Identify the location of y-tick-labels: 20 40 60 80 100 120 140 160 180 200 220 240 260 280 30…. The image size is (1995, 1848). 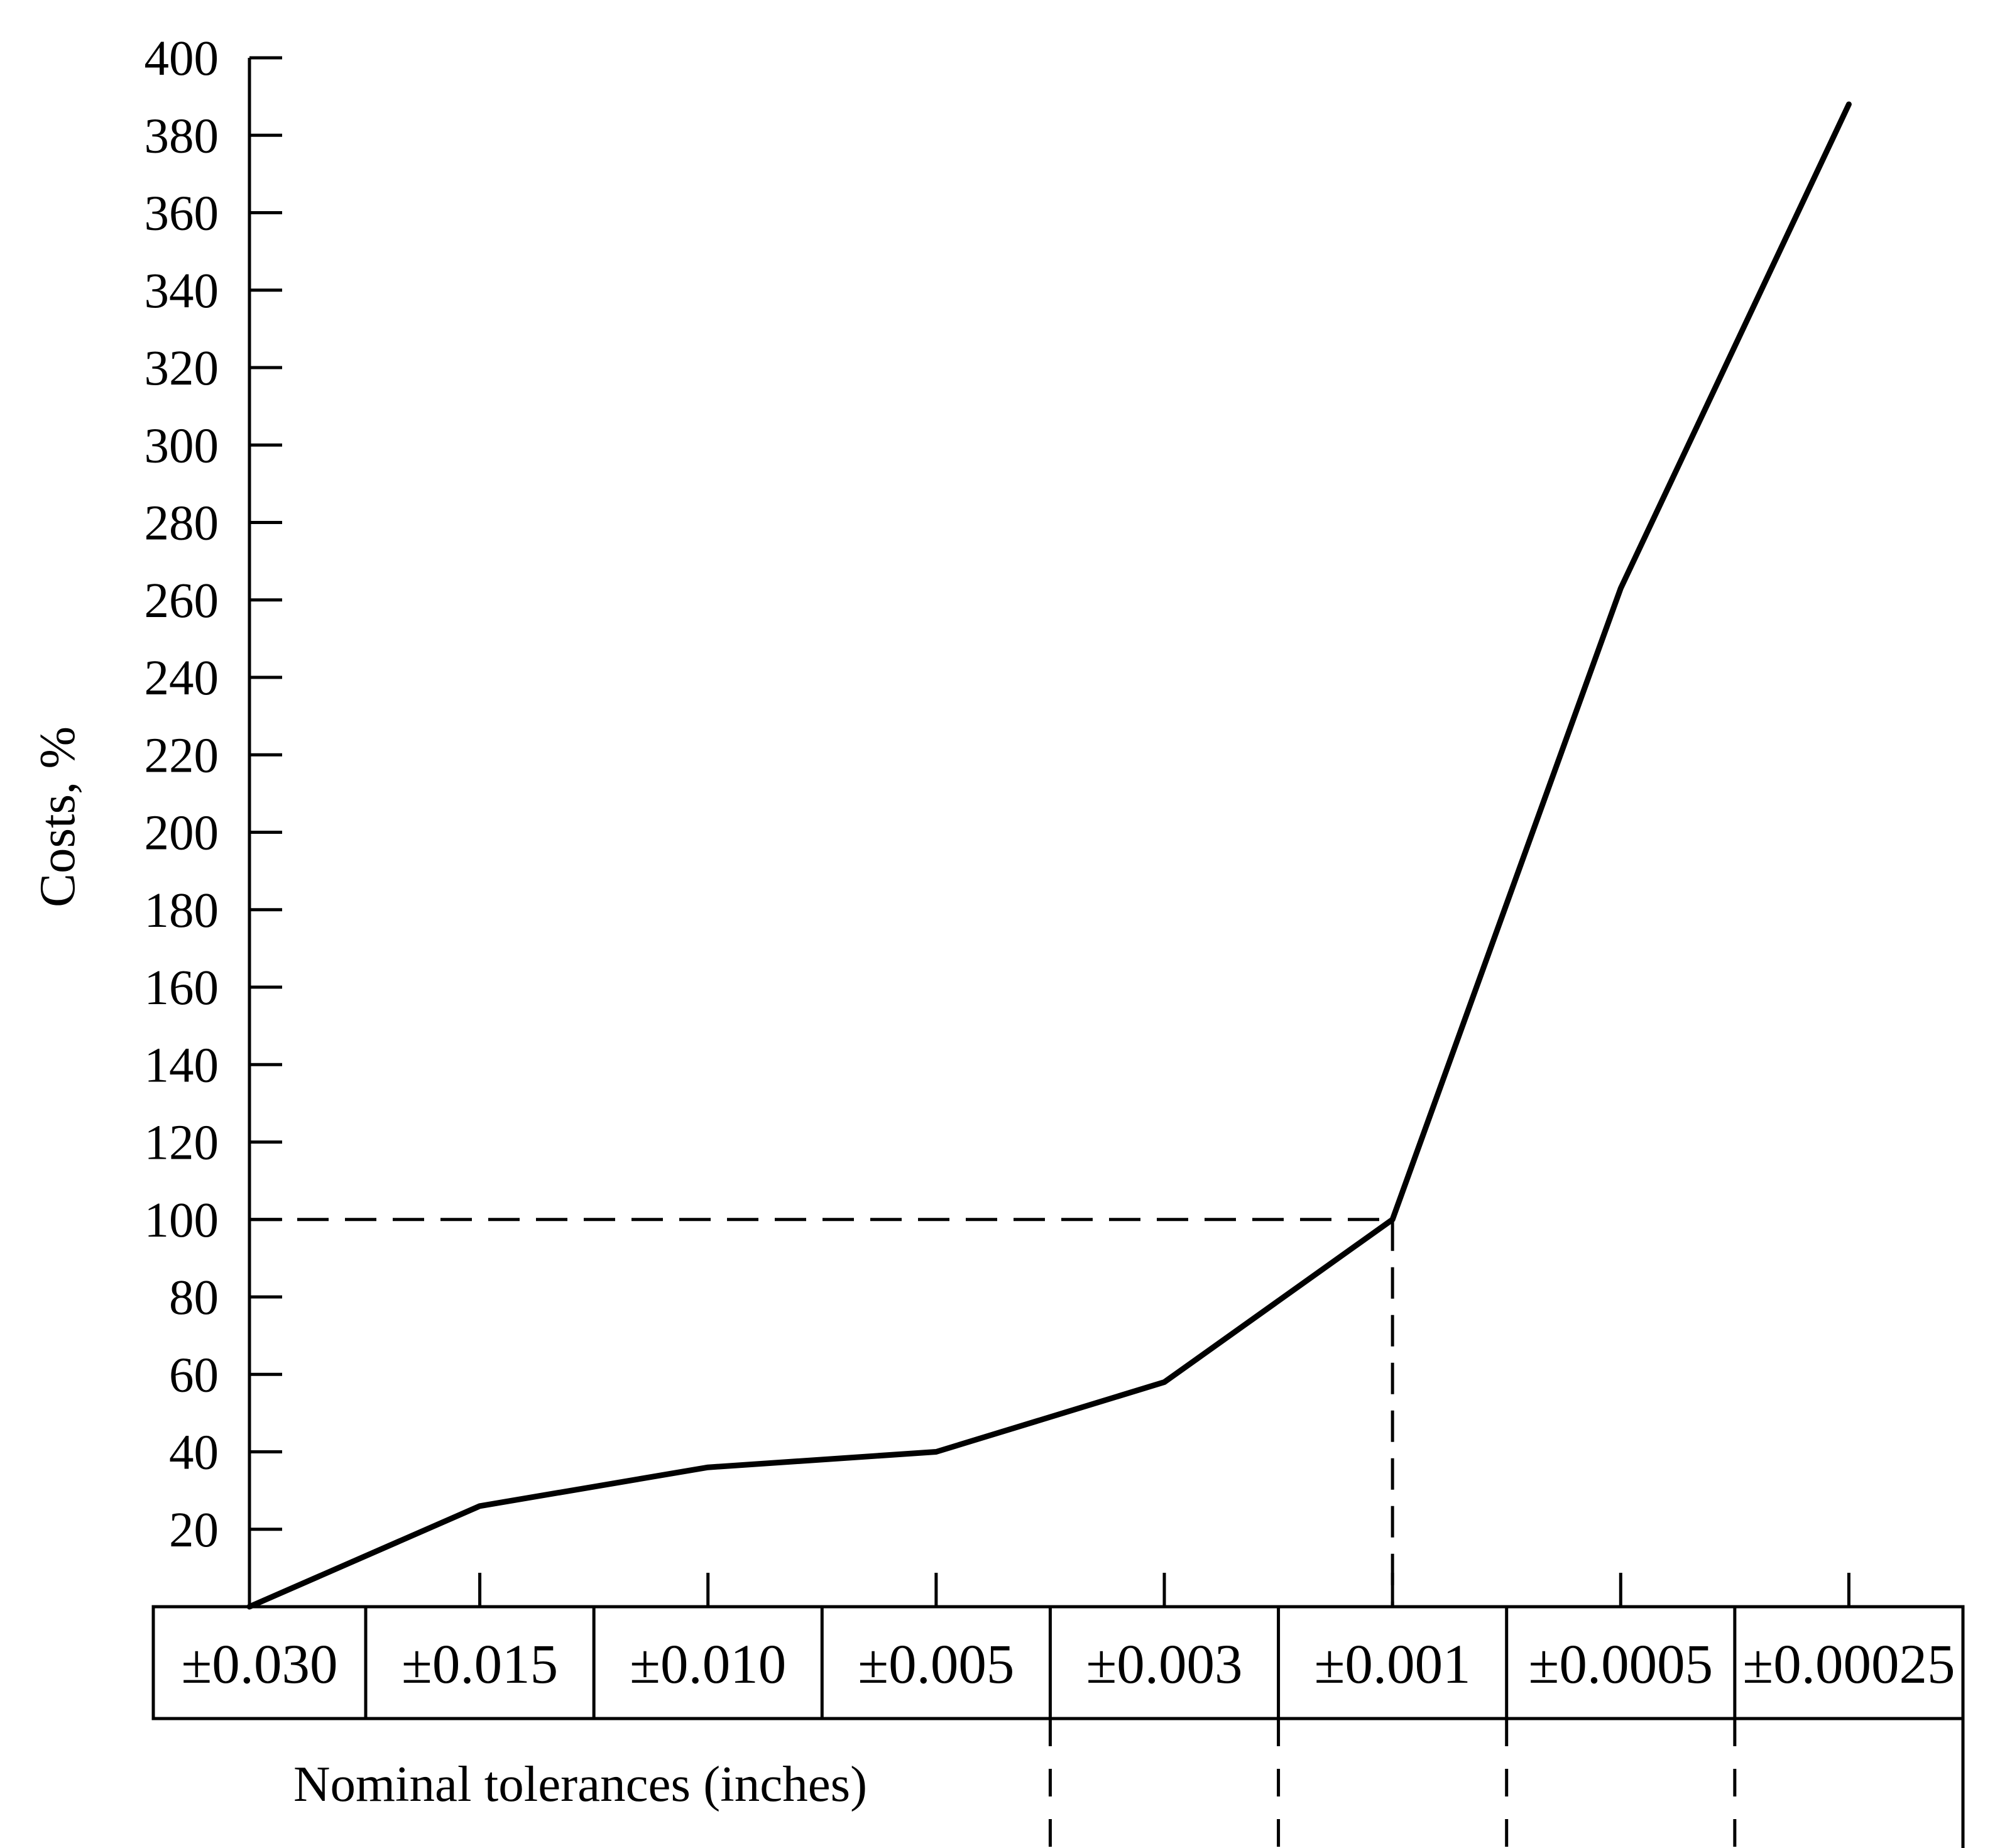
(182, 794).